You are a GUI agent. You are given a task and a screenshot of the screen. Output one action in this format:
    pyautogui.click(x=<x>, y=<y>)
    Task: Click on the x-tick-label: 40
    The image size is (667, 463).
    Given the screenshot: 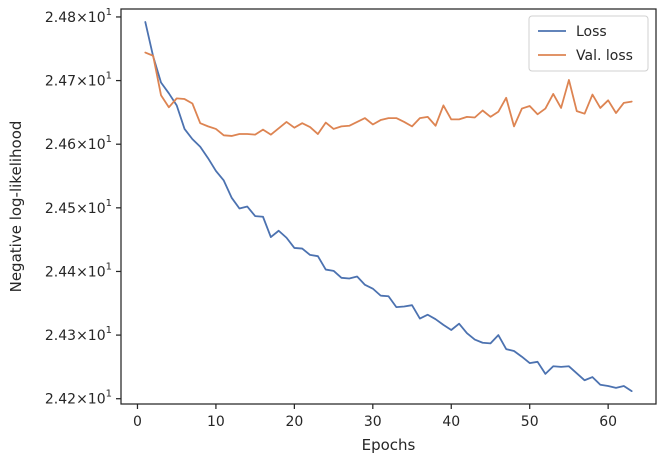 What is the action you would take?
    pyautogui.click(x=451, y=422)
    